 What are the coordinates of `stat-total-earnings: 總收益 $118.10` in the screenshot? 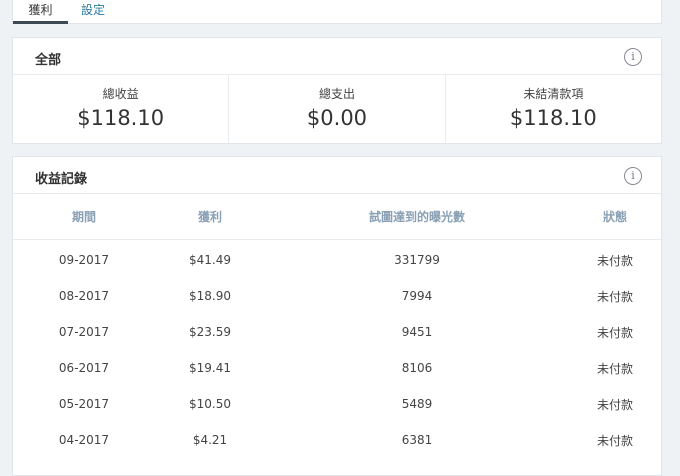 It's located at (121, 109).